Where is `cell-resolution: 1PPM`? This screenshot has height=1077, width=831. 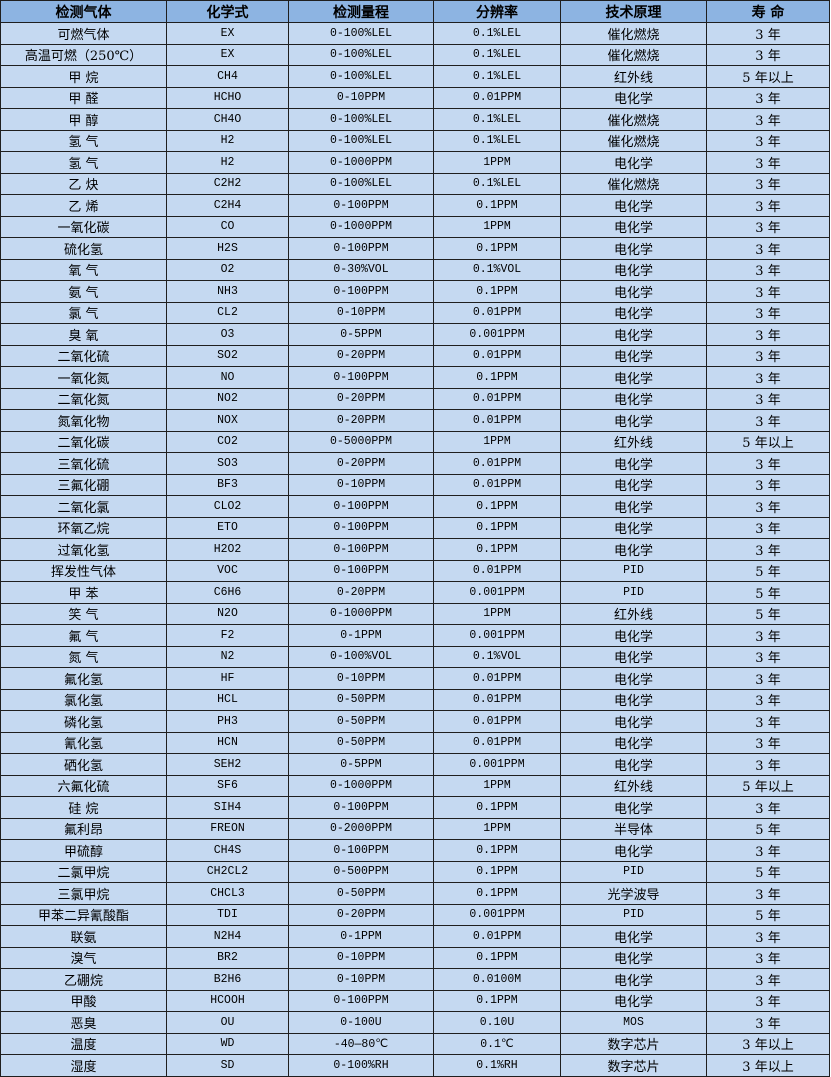
cell-resolution: 1PPM is located at coordinates (497, 226).